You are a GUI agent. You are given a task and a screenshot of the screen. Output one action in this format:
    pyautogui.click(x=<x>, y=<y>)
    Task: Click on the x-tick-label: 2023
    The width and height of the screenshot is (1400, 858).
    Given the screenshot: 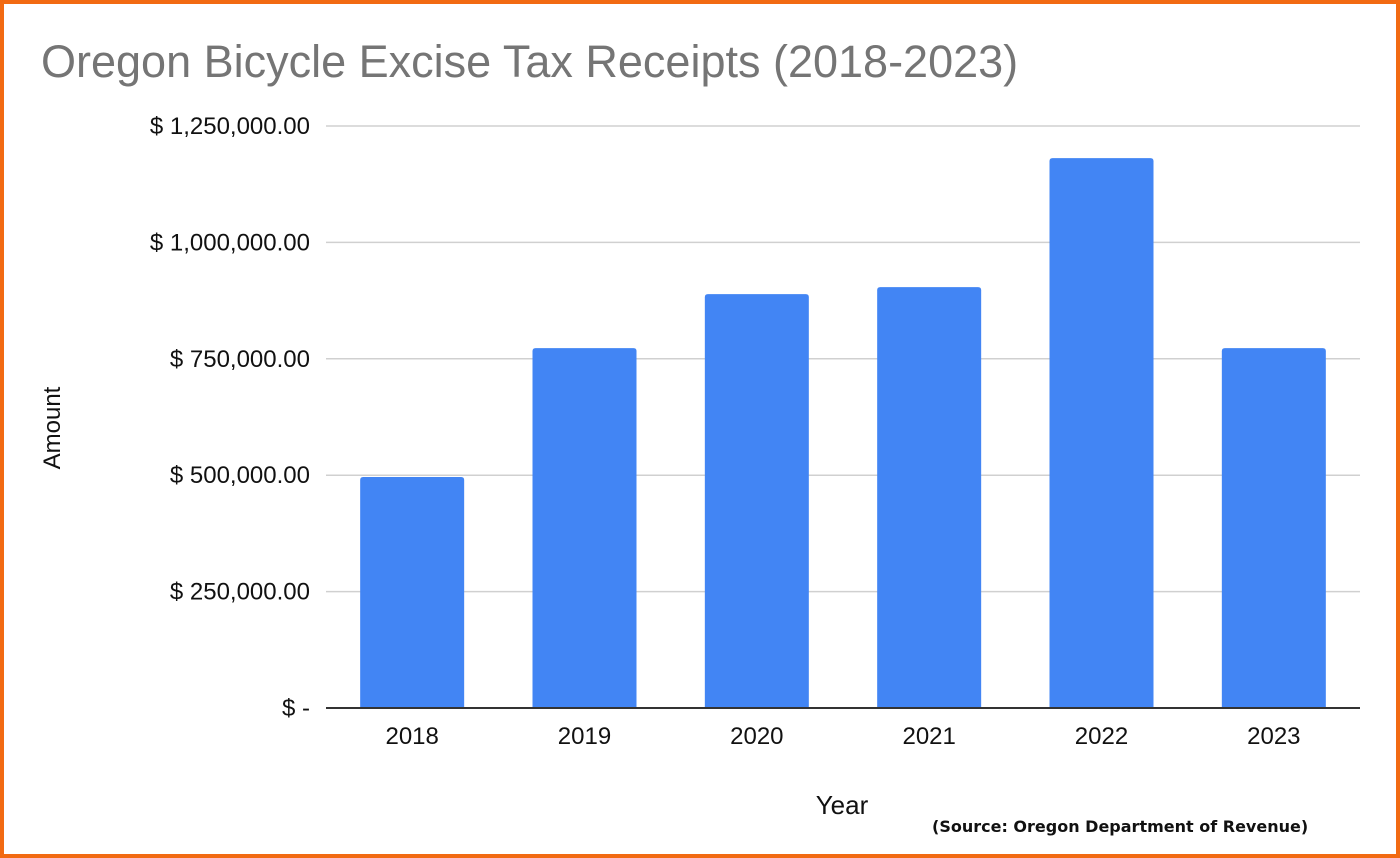 What is the action you would take?
    pyautogui.click(x=1273, y=736)
    